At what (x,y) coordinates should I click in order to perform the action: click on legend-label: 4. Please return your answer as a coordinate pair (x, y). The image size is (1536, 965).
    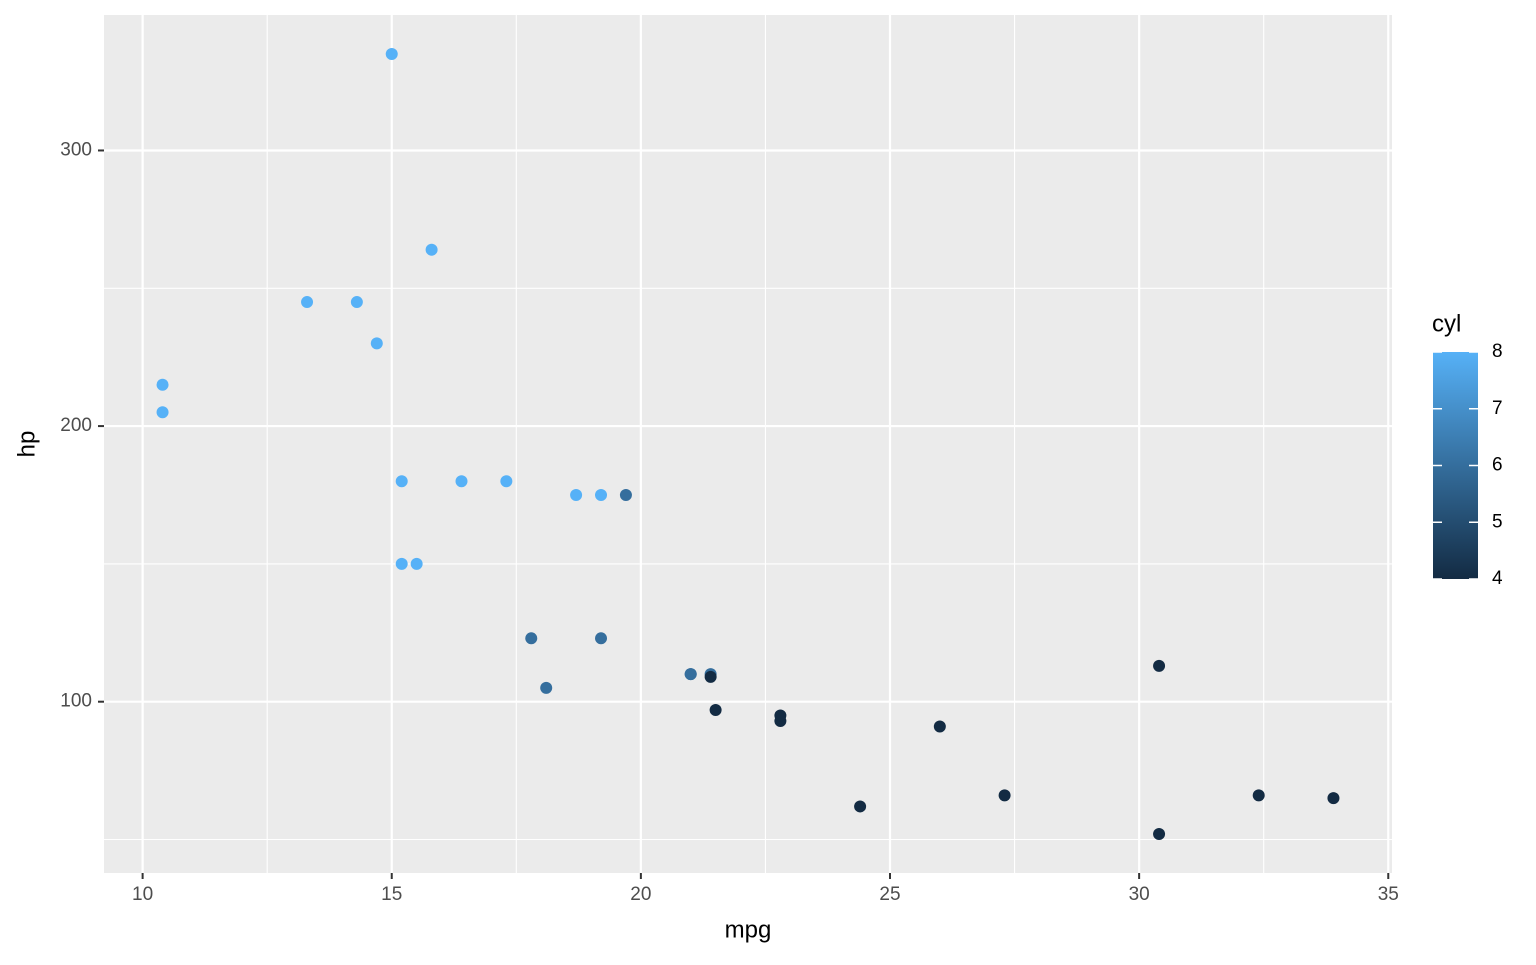
    Looking at the image, I should click on (1497, 578).